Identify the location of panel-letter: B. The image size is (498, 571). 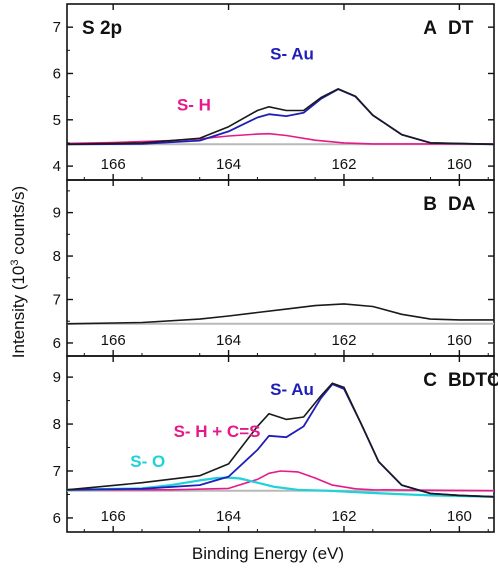
(430, 204).